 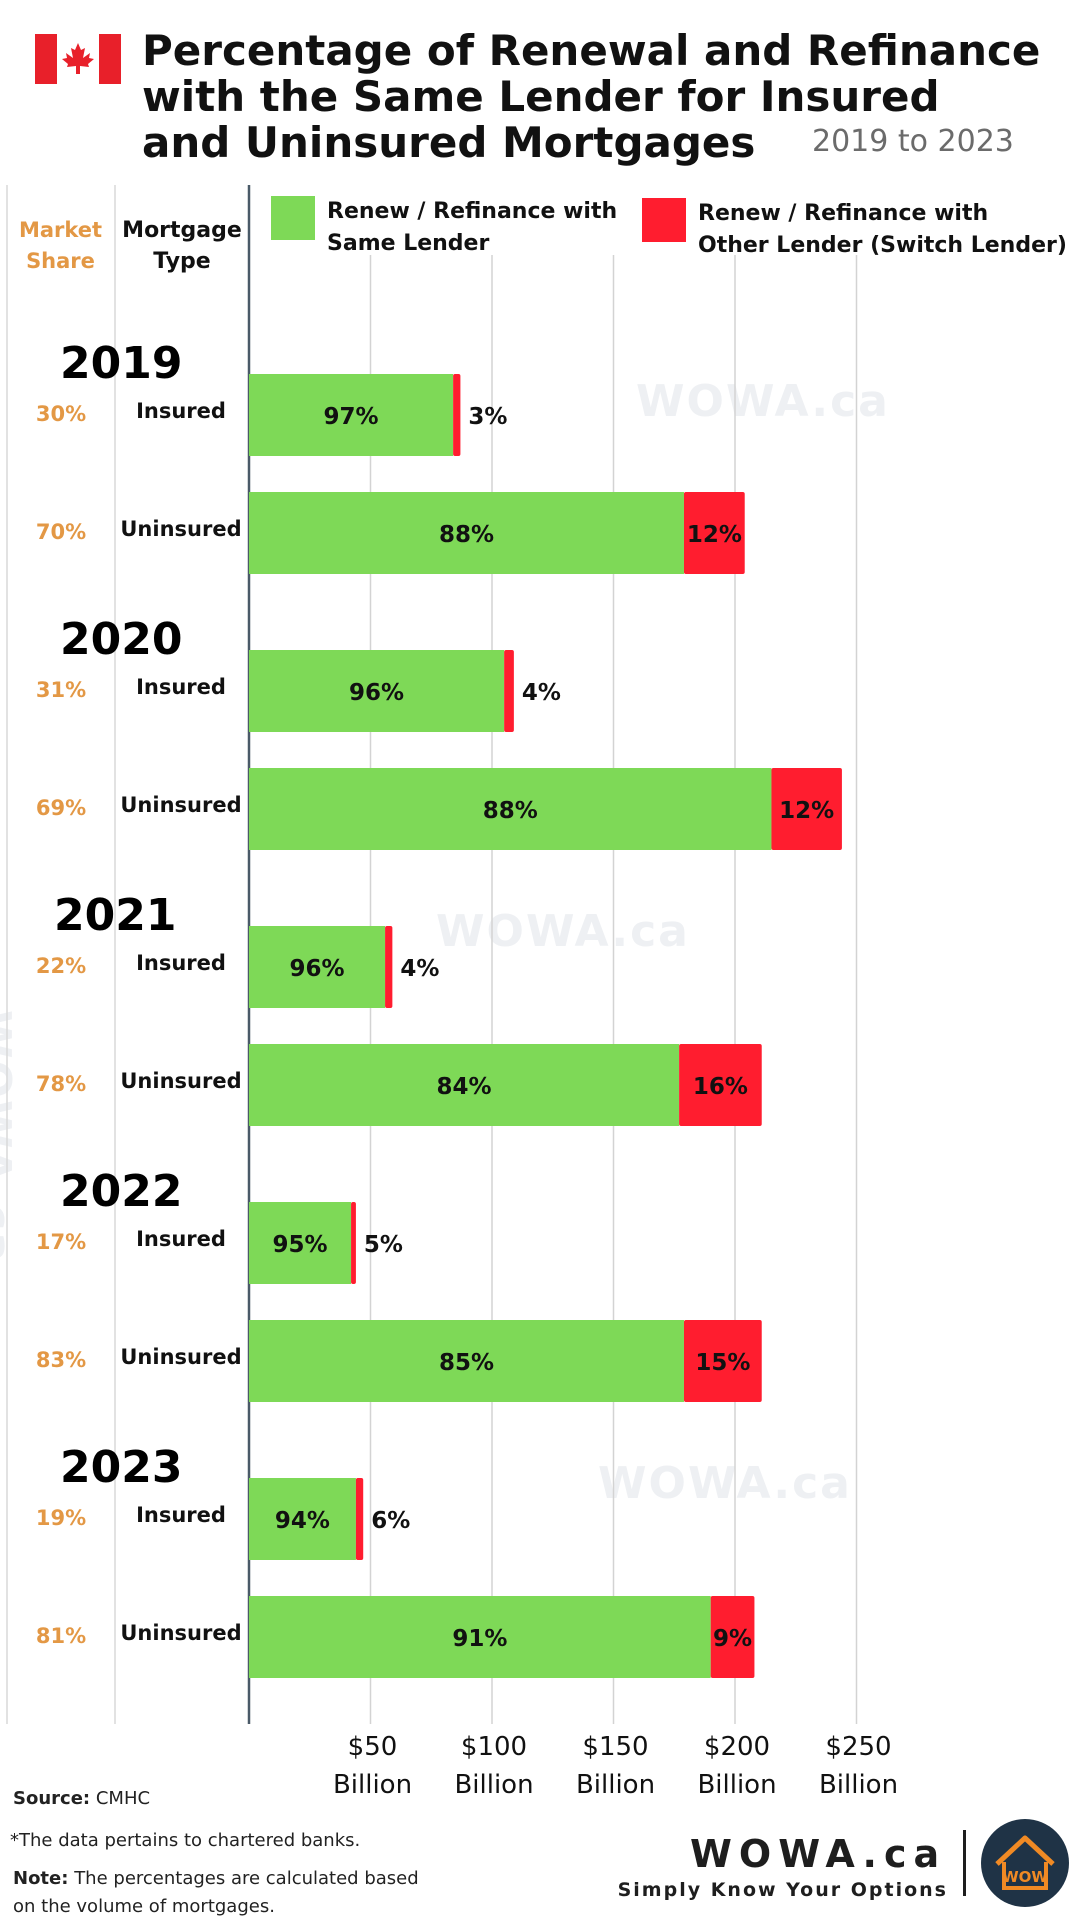 What do you see at coordinates (61, 1360) in the screenshot?
I see `market-share-value: 83%` at bounding box center [61, 1360].